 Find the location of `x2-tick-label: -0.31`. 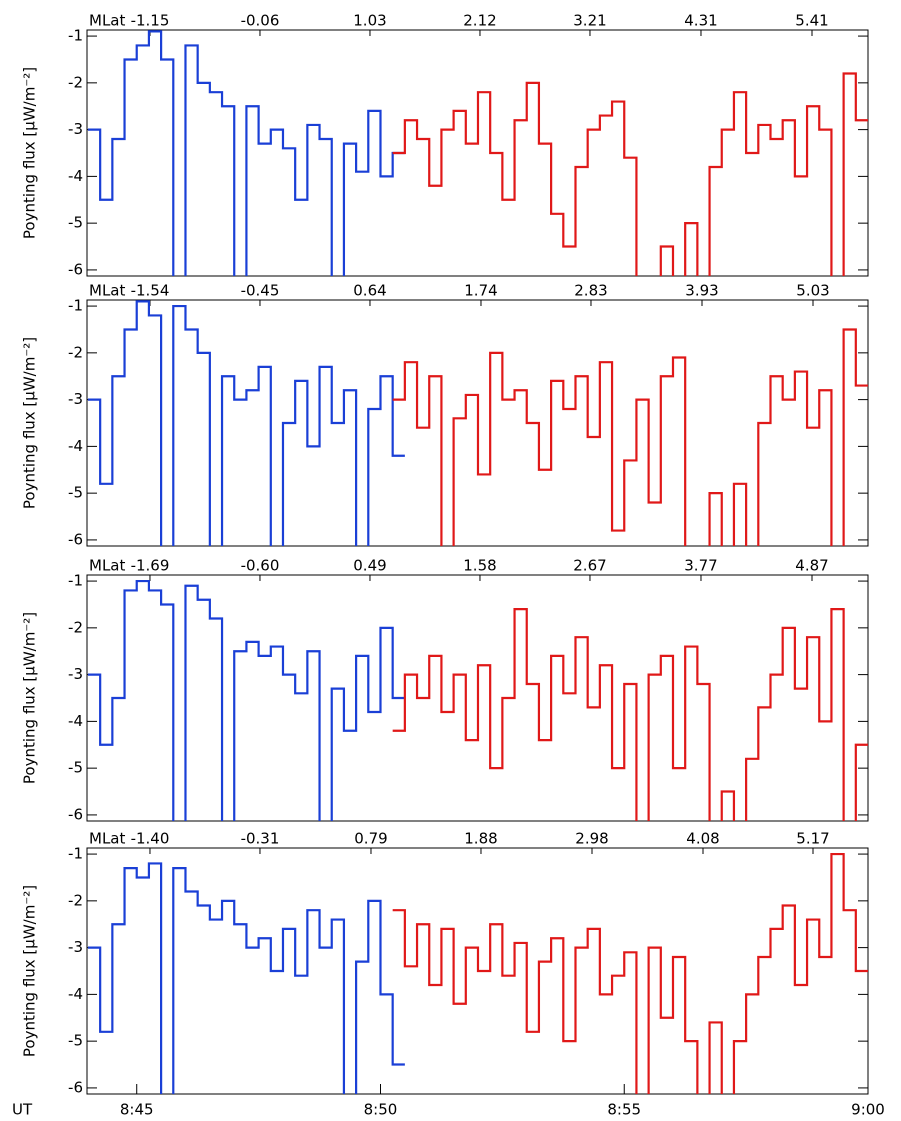

x2-tick-label: -0.31 is located at coordinates (260, 839).